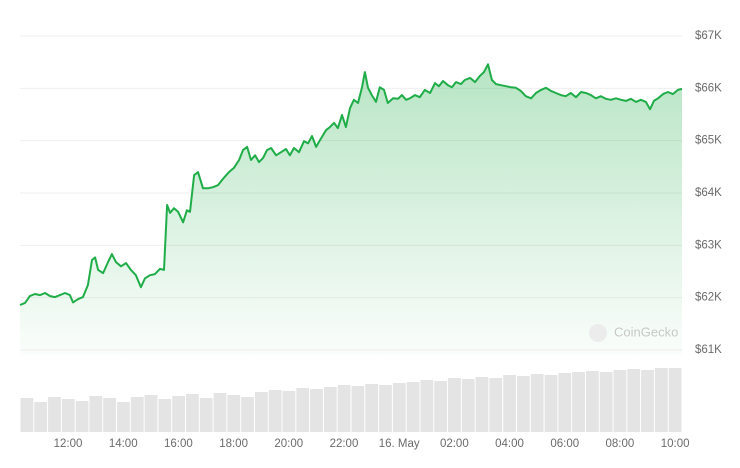 This screenshot has width=740, height=468. What do you see at coordinates (598, 333) in the screenshot?
I see `watermark-logo` at bounding box center [598, 333].